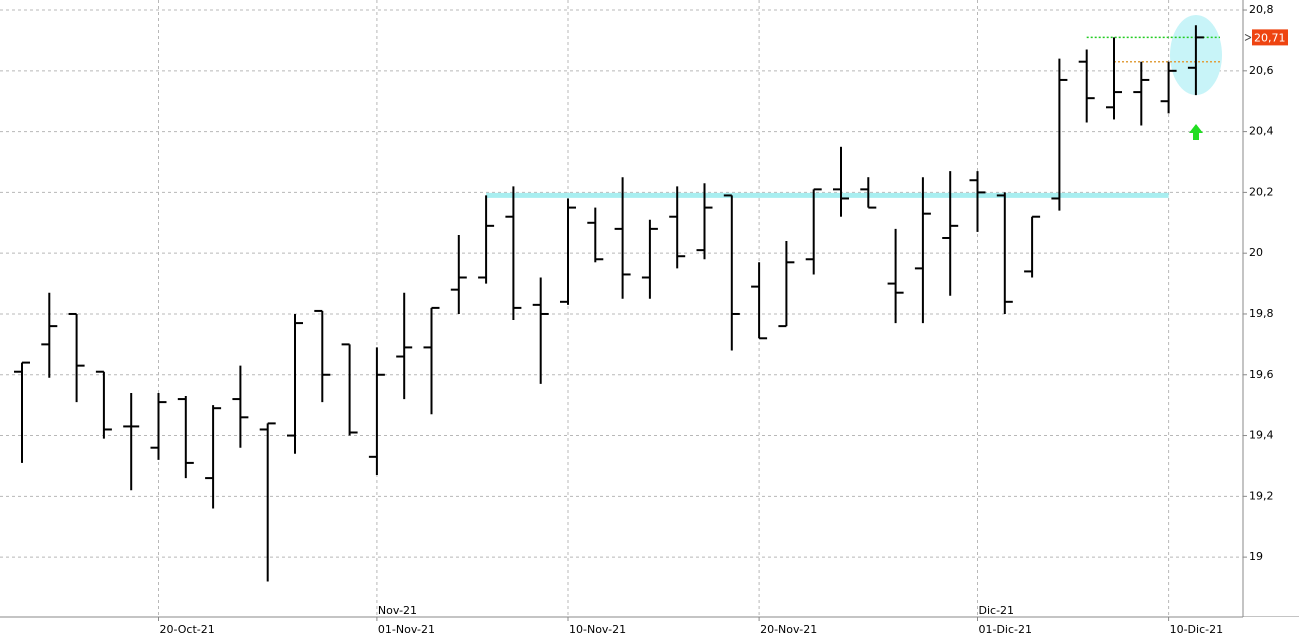  I want to click on x-tick-label: 01-Nov-21, so click(406, 629).